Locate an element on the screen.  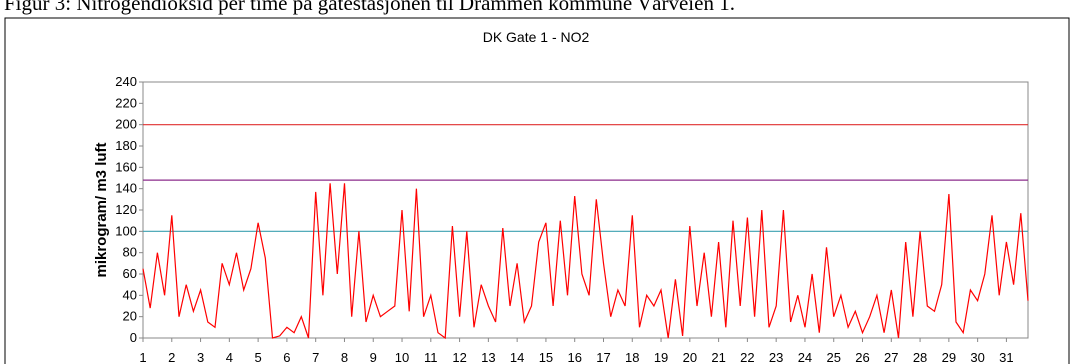
x-tick-label: 18 is located at coordinates (632, 357).